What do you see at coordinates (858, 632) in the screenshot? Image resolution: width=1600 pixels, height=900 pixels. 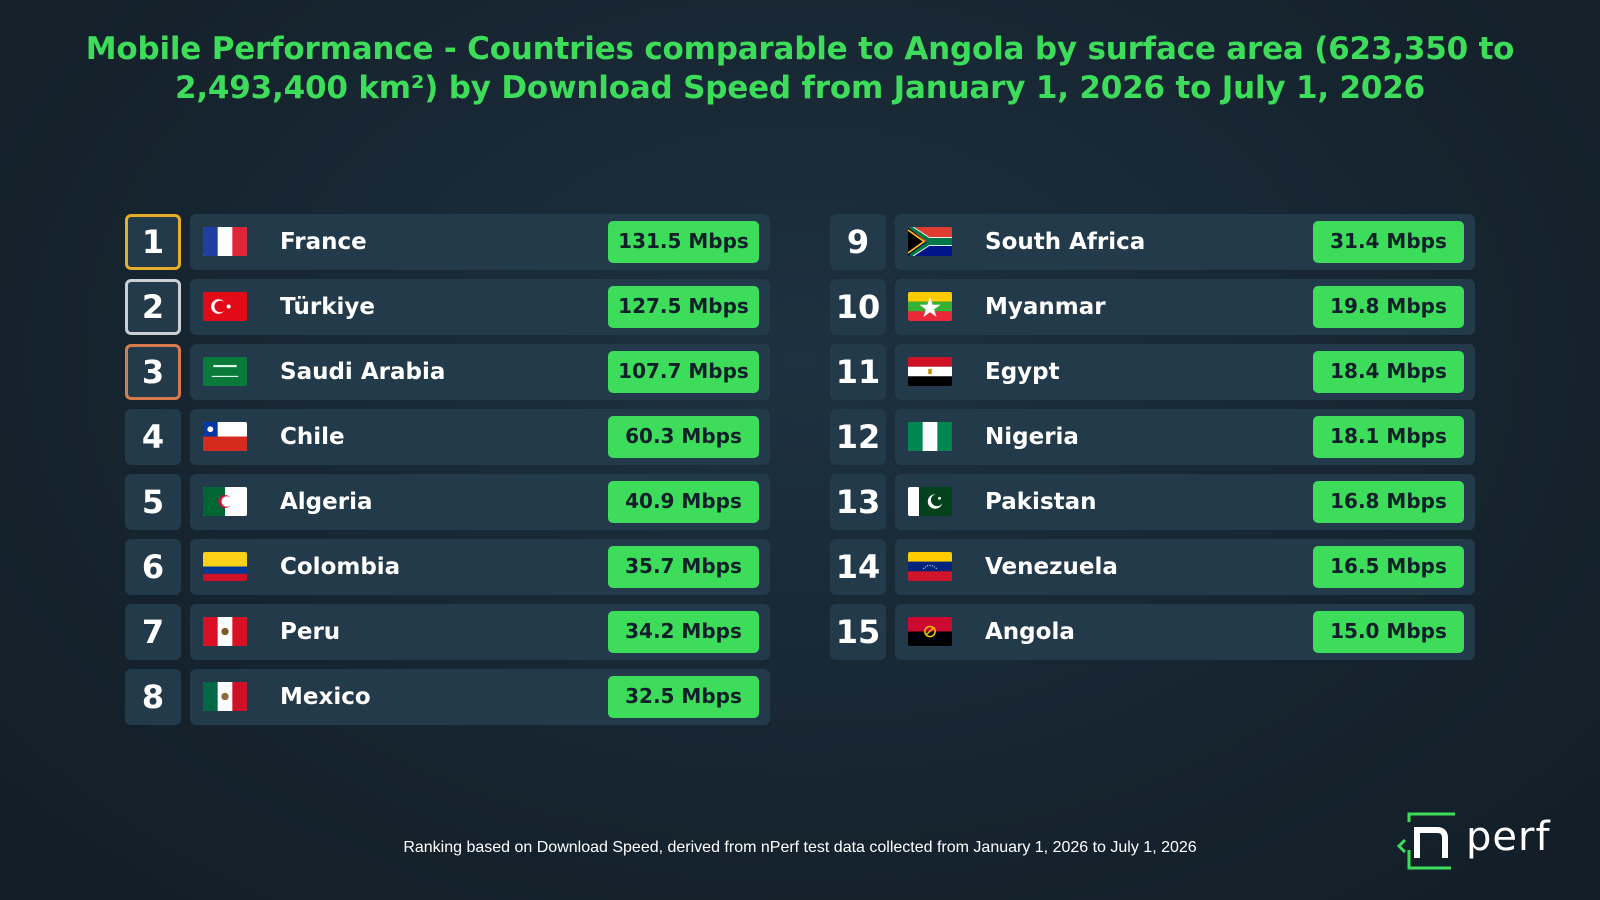 I see `rank-badge: 15` at bounding box center [858, 632].